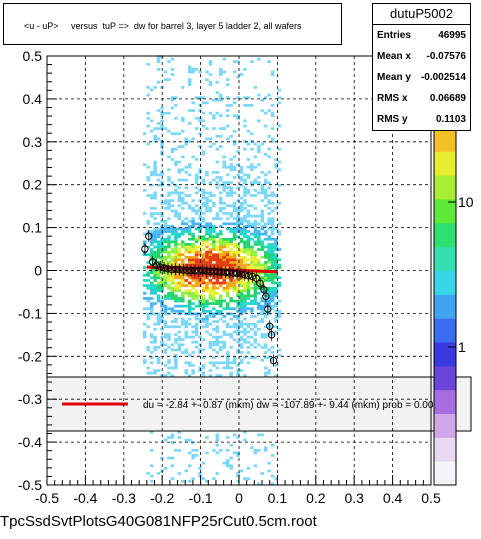 This screenshot has height=539, width=481. What do you see at coordinates (421, 14) in the screenshot?
I see `stats-title: dutuP5002` at bounding box center [421, 14].